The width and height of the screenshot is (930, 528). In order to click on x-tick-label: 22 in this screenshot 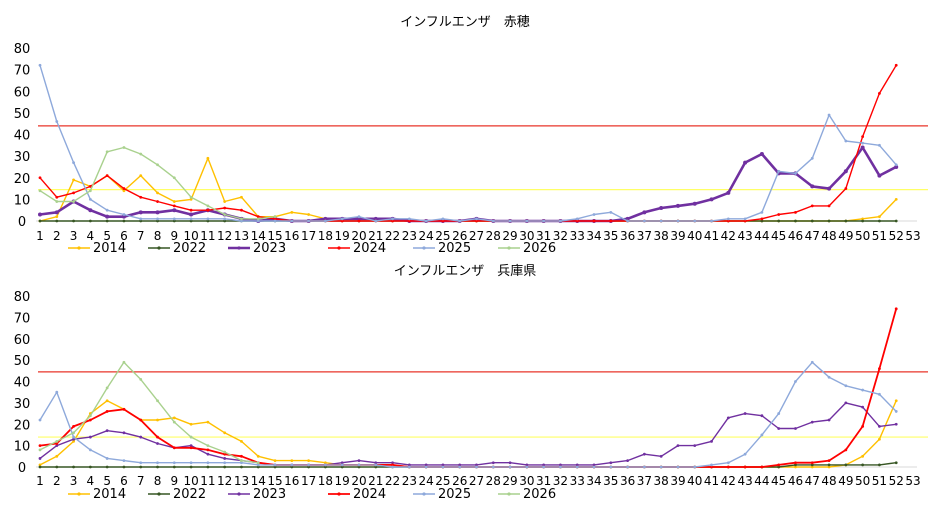, I will do `click(392, 481)`.